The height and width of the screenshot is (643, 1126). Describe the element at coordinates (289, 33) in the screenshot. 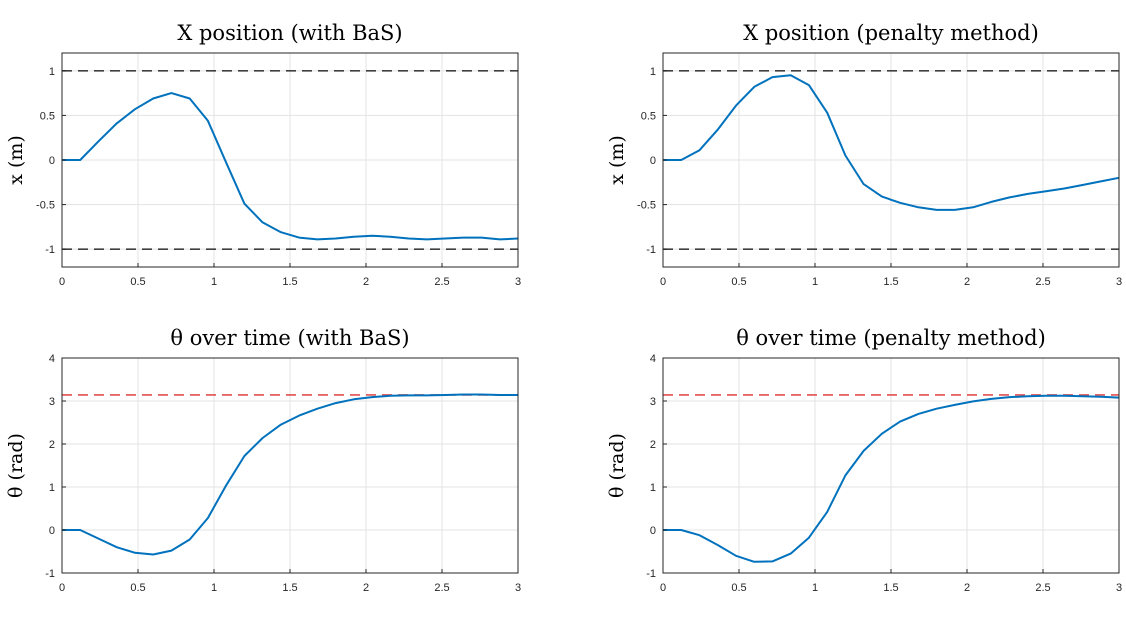

I see `chart-title: X position (with BaS)` at that location.